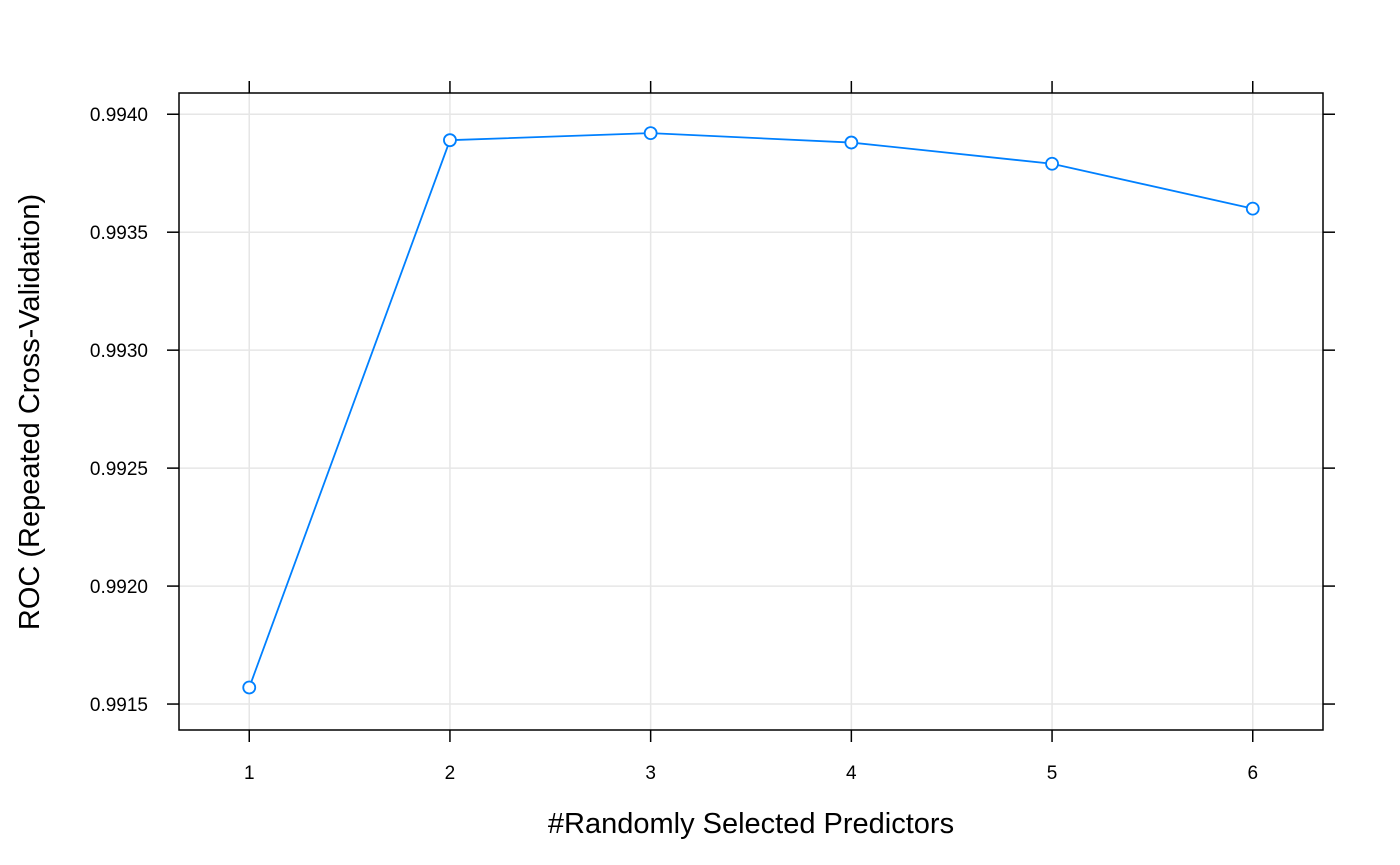  Describe the element at coordinates (119, 587) in the screenshot. I see `y-tick-label: 0.9920` at that location.